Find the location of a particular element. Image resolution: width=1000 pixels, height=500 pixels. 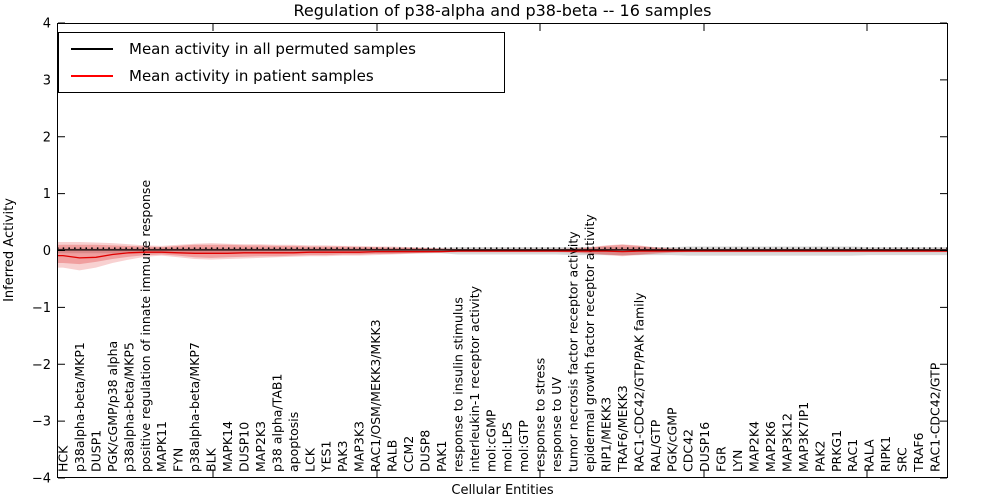

y-tick-label: −4 is located at coordinates (41, 479).